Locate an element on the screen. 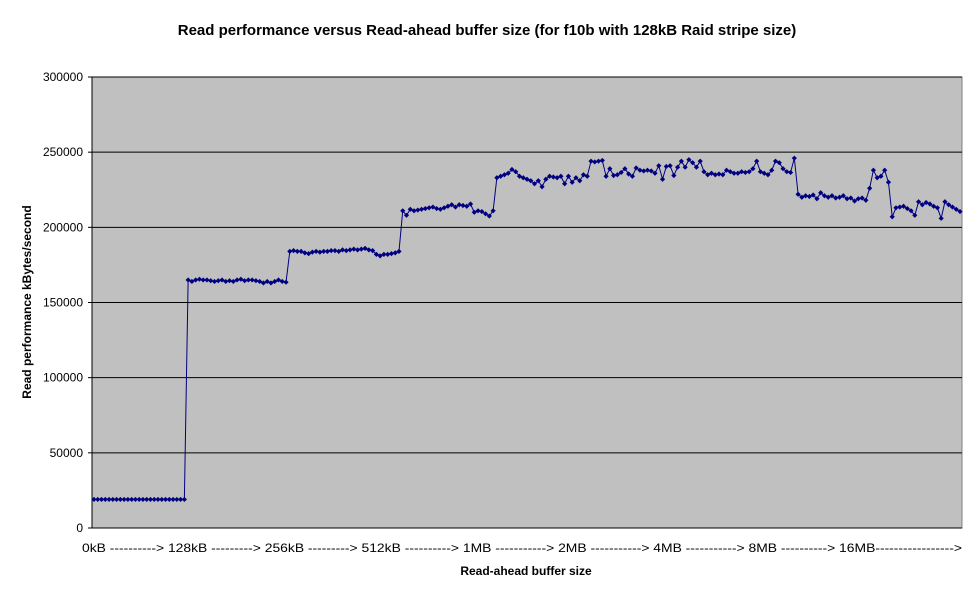 The width and height of the screenshot is (974, 596). y-tick-label: 300000 is located at coordinates (63, 77).